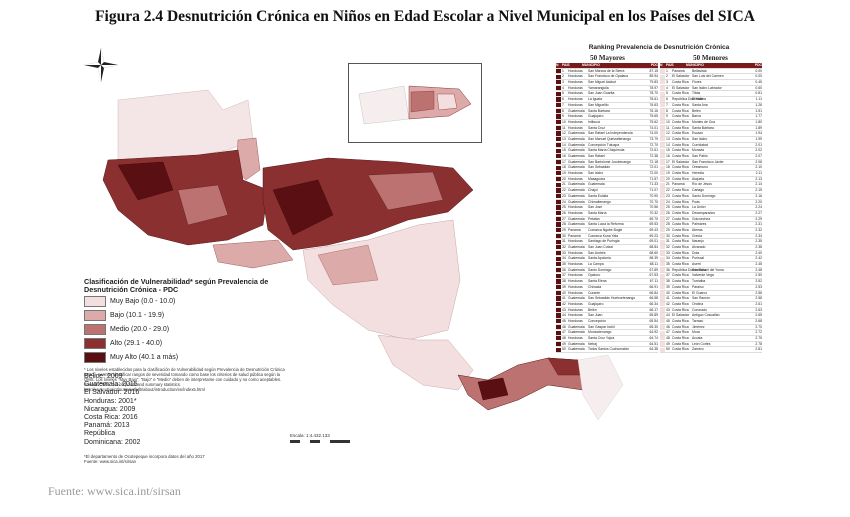 The height and width of the screenshot is (517, 850). Describe the element at coordinates (654, 190) in the screenshot. I see `table-cell: 71.07` at that location.